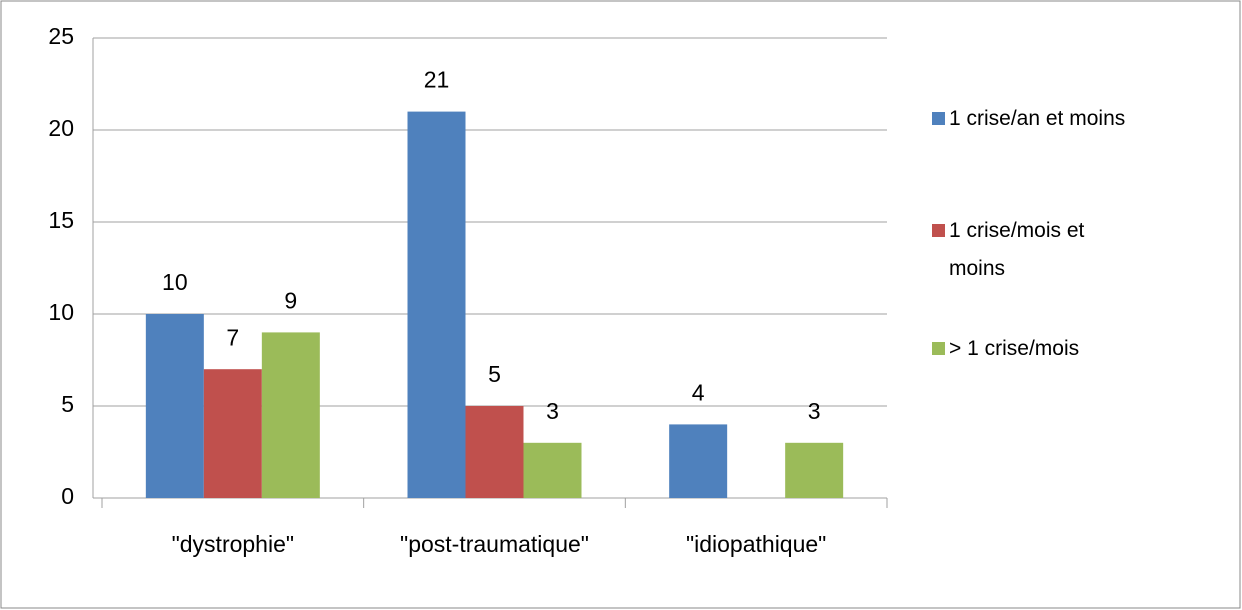 This screenshot has height=610, width=1242. What do you see at coordinates (1037, 118) in the screenshot?
I see `legend-label: 1 crise/an et moins` at bounding box center [1037, 118].